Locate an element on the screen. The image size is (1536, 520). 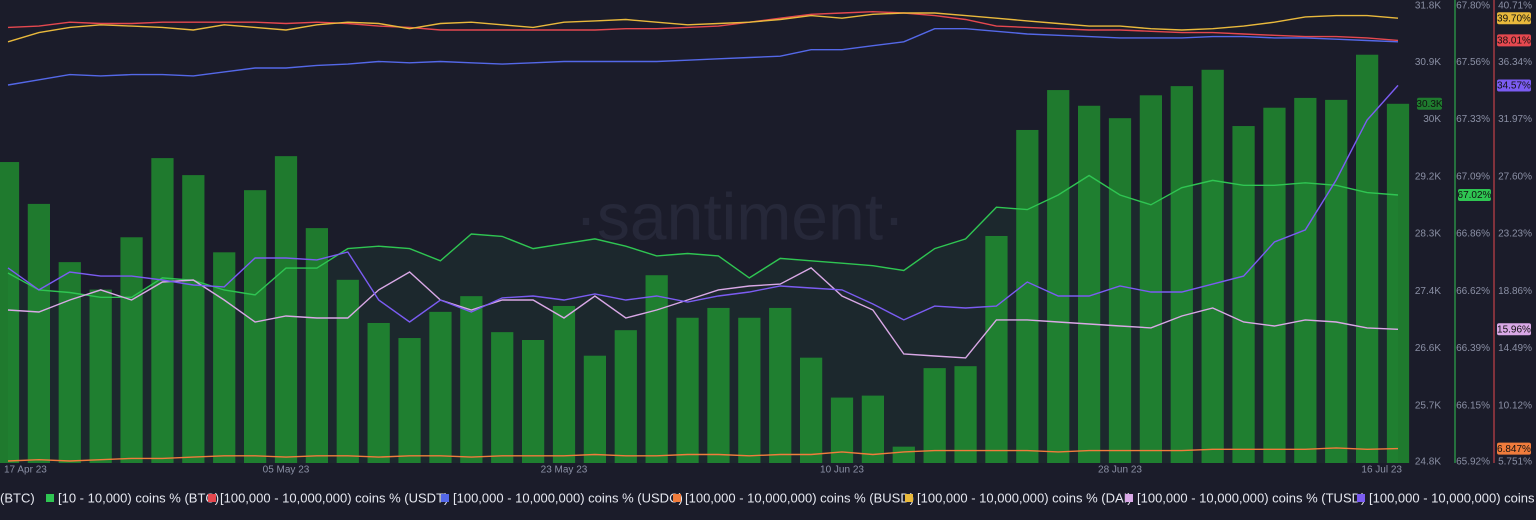
y-tick-label: 18.86% is located at coordinates (1515, 291).